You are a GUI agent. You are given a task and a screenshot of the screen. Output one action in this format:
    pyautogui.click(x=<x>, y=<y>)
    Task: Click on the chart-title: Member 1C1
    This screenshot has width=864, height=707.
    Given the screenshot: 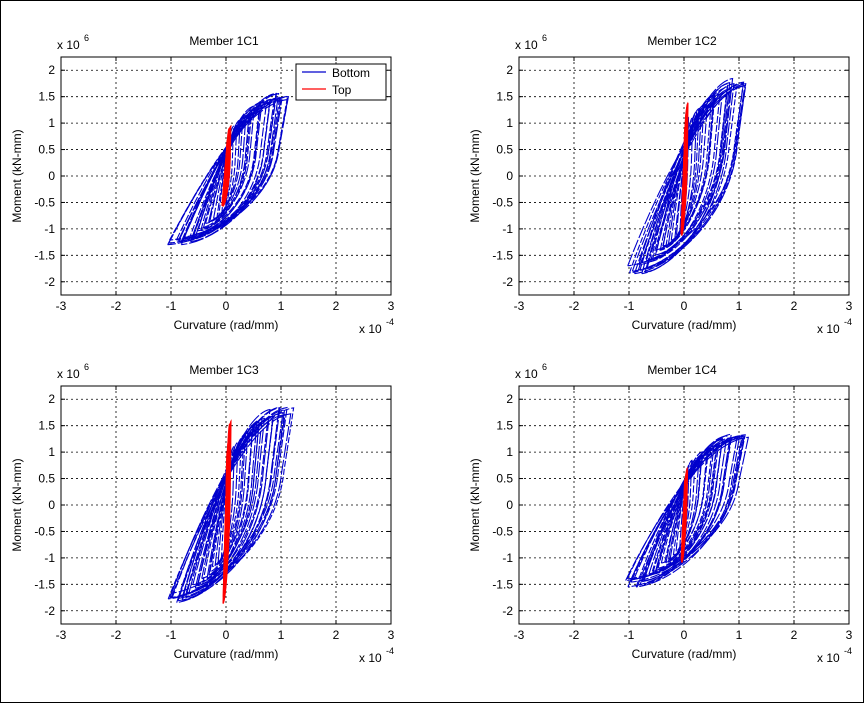 What is the action you would take?
    pyautogui.click(x=224, y=41)
    